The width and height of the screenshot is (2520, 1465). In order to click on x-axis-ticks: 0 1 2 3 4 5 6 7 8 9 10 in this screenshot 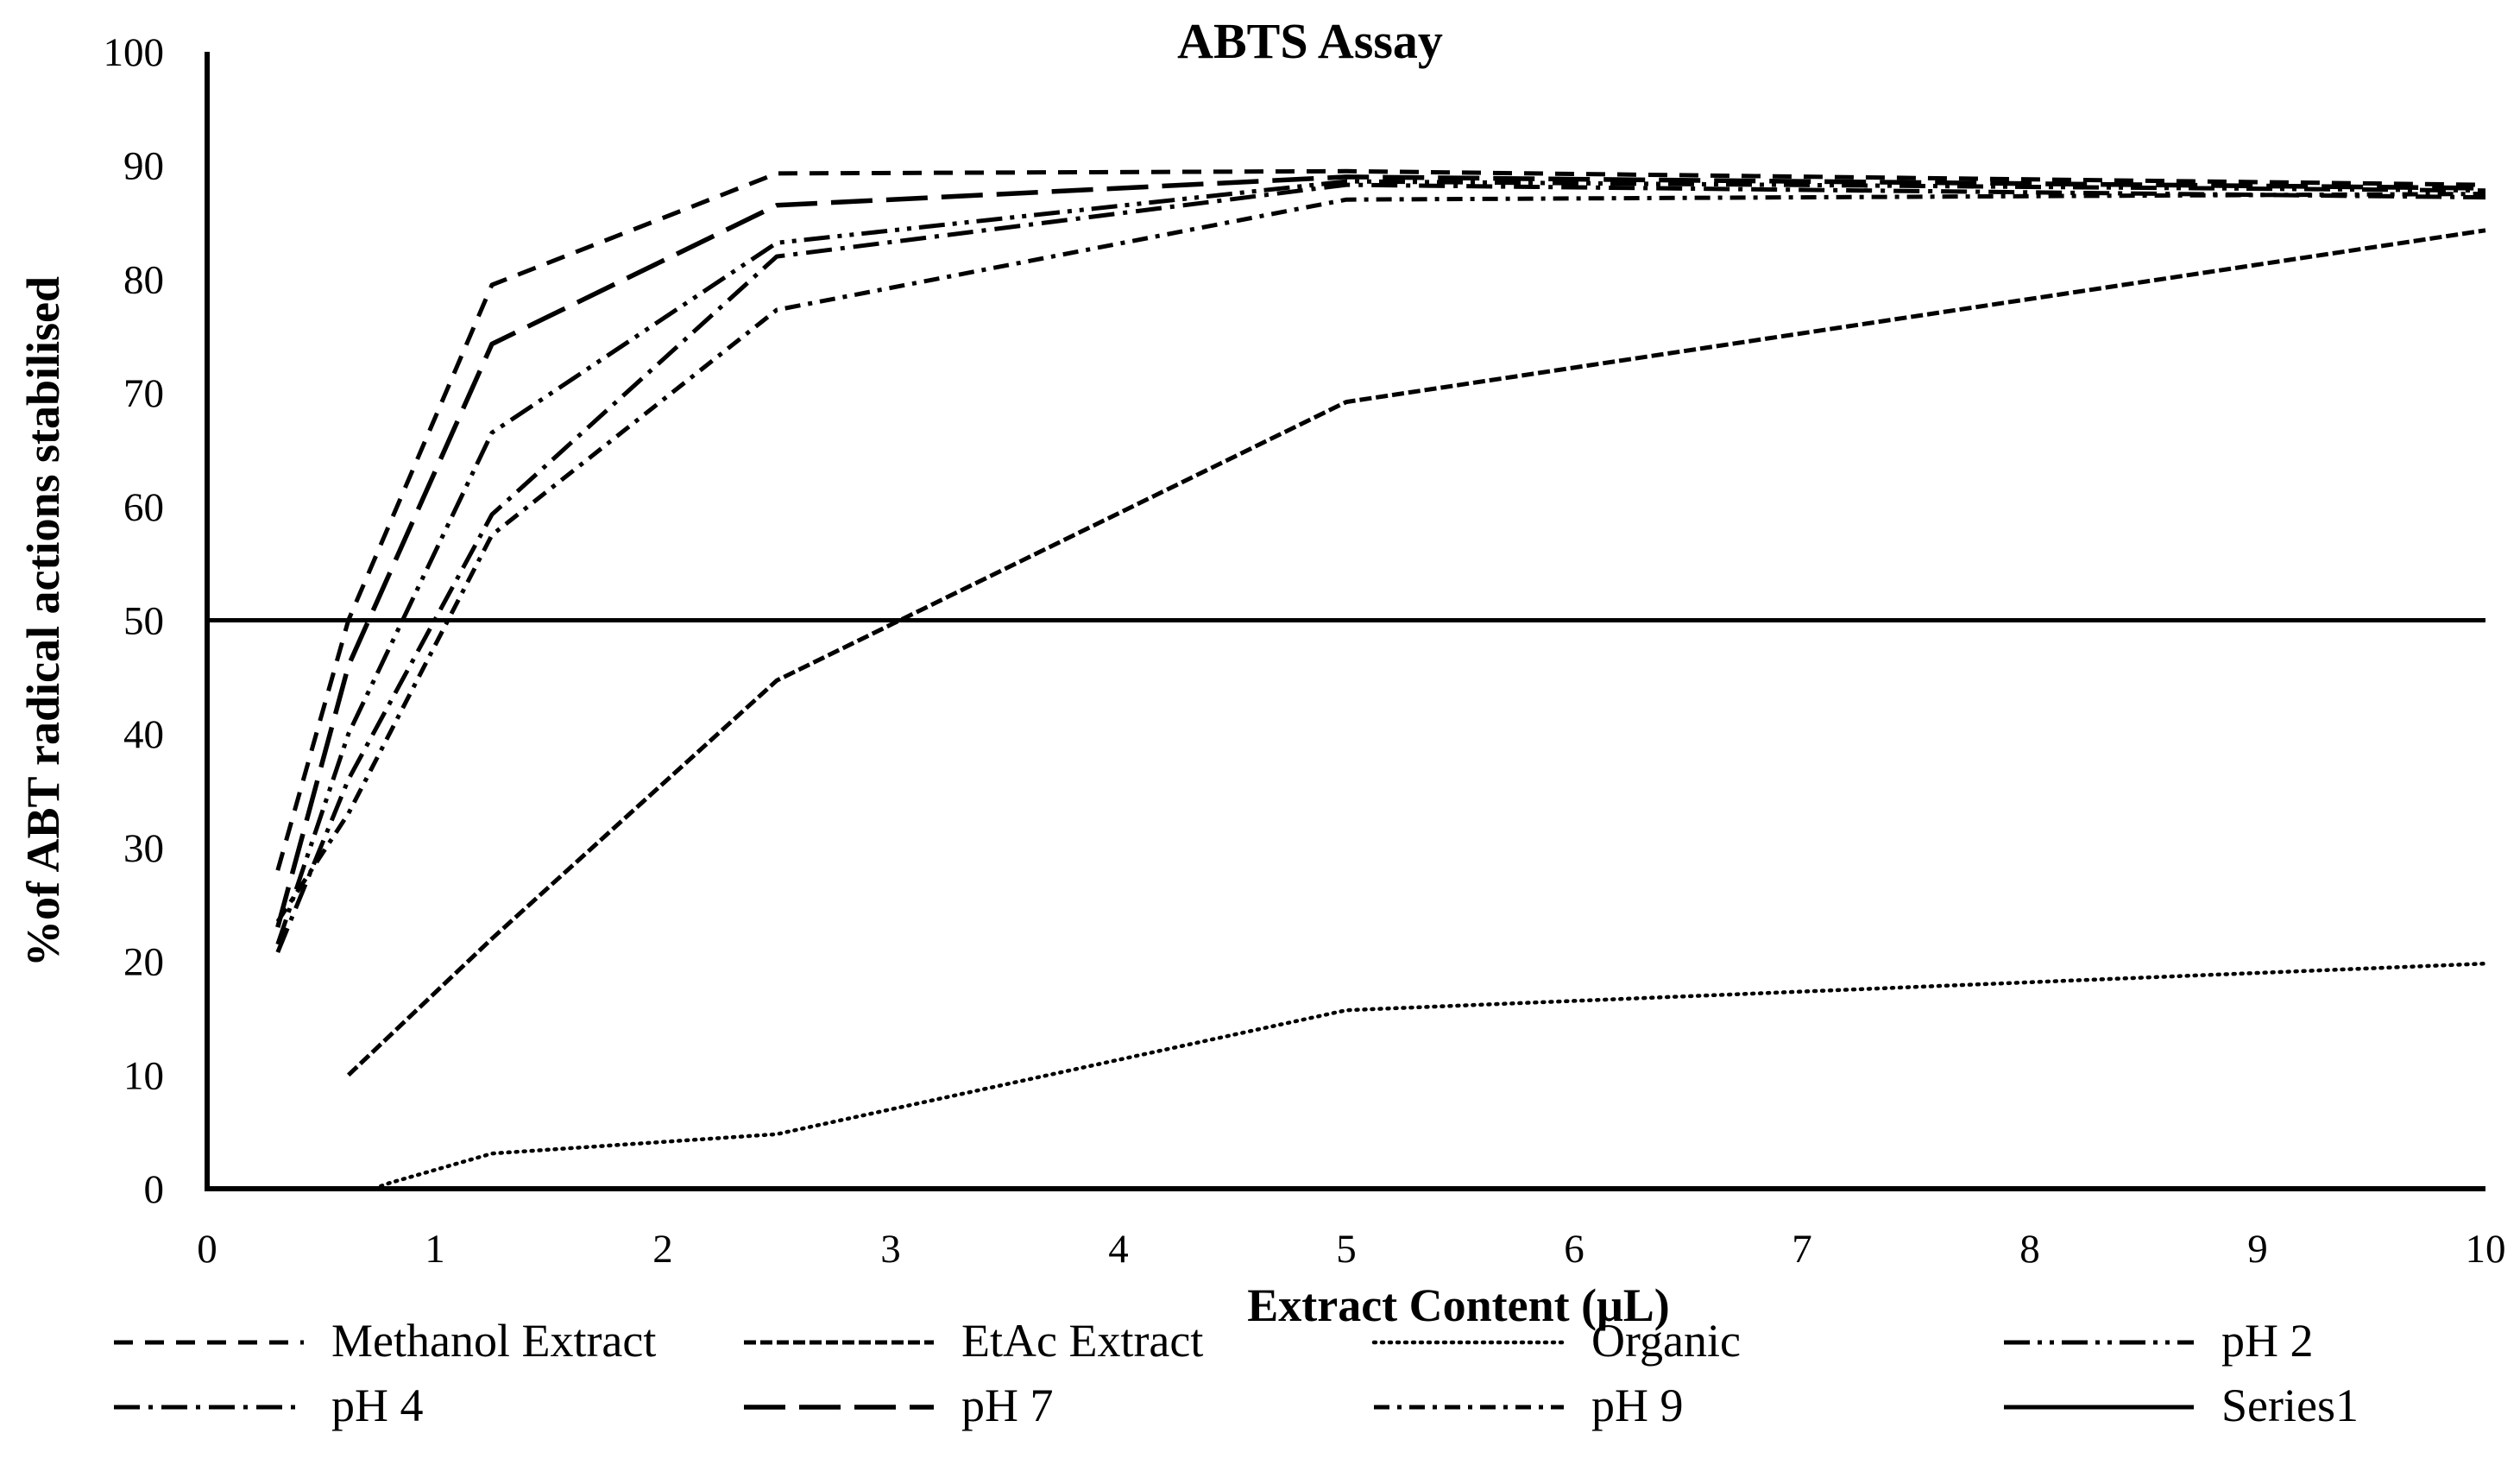, I will do `click(1351, 1249)`.